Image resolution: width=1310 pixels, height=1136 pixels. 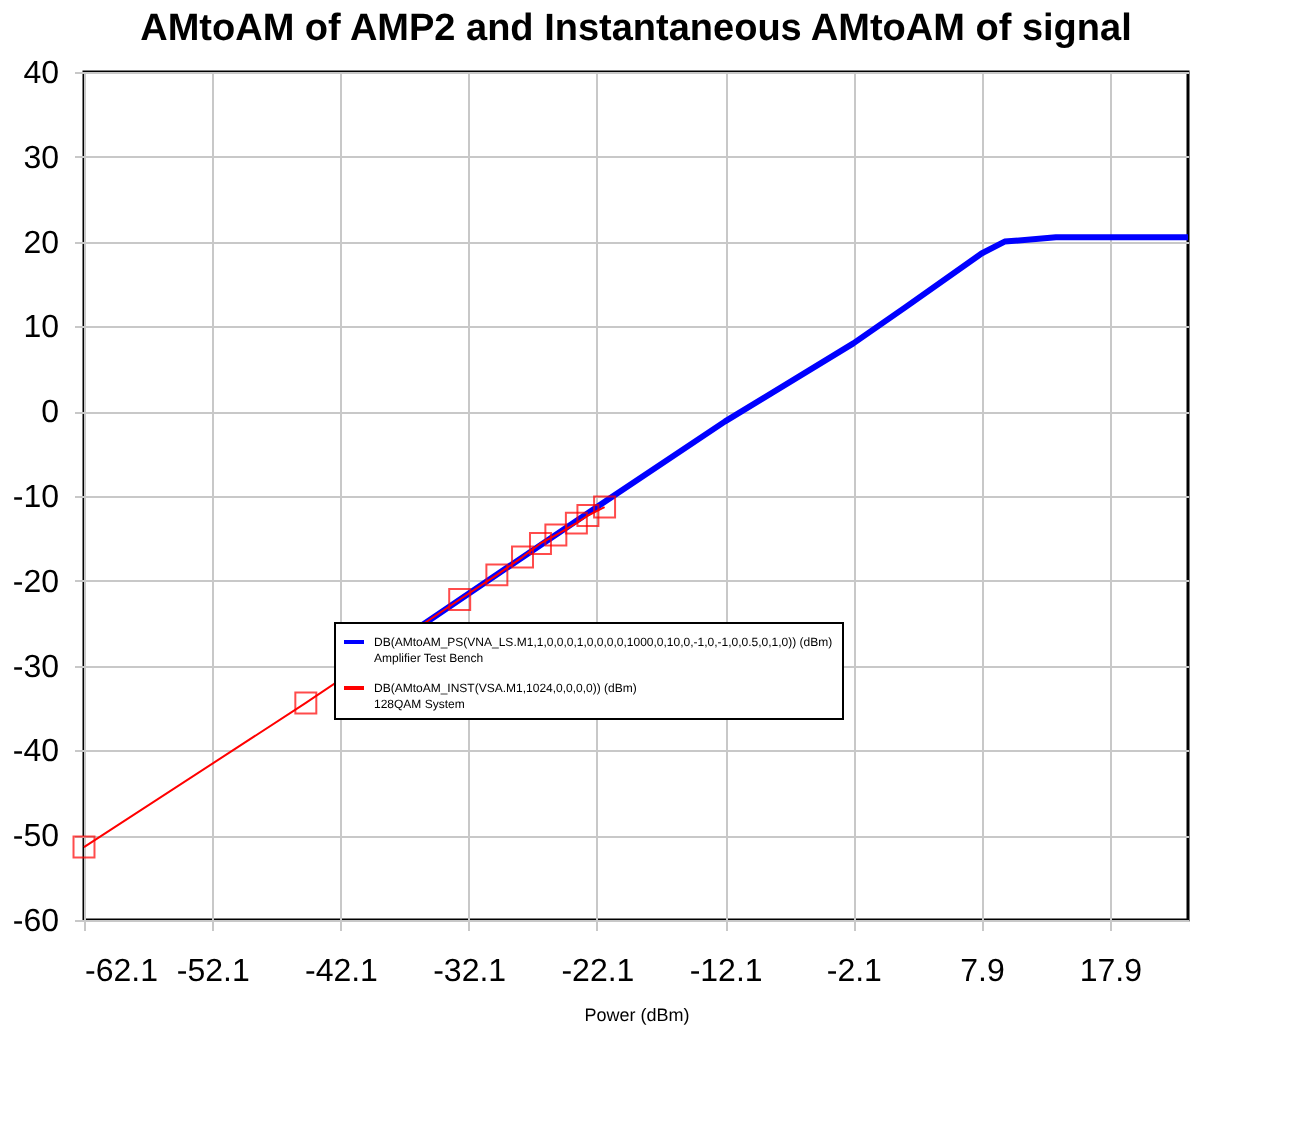 What do you see at coordinates (854, 972) in the screenshot?
I see `x-tick-label: -2.1` at bounding box center [854, 972].